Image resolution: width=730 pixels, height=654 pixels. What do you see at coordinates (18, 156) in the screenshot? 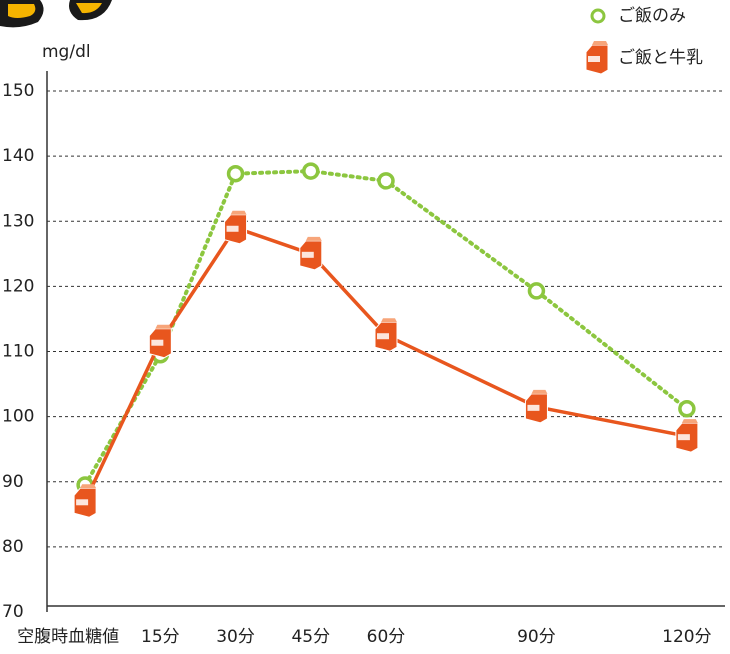
I see `y-tick-label: 140` at bounding box center [18, 156].